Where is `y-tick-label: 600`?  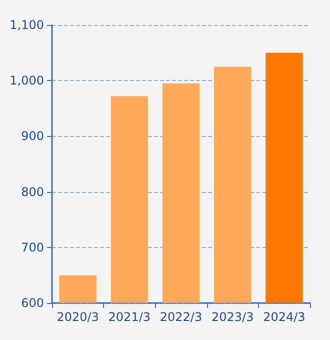
y-tick-label: 600 is located at coordinates (32, 303).